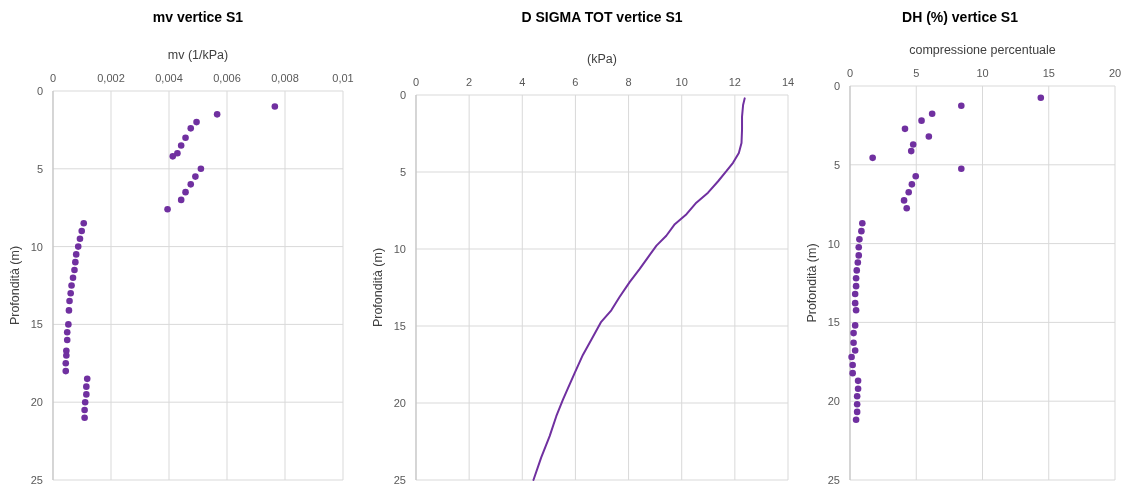 This screenshot has width=1133, height=491. I want to click on x-tick-label: 0,01, so click(343, 78).